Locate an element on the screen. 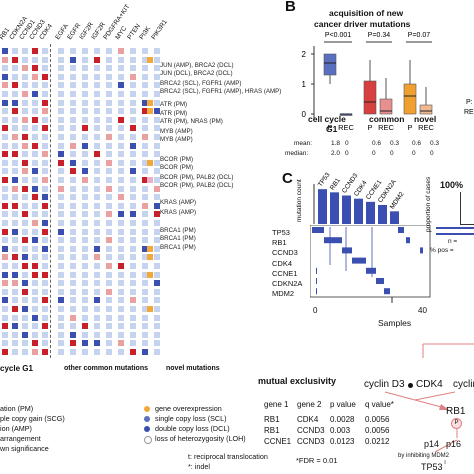  p-value-label: P=0.34 is located at coordinates (379, 35).